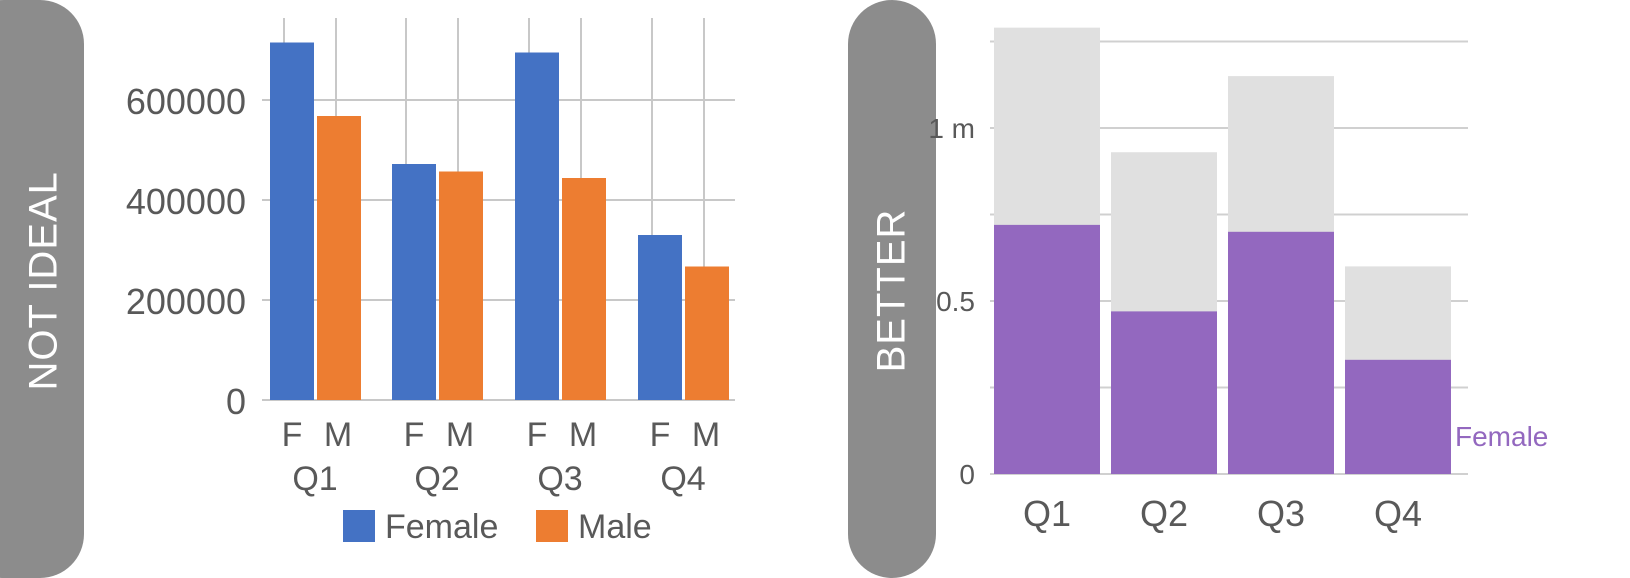 The image size is (1630, 578). Describe the element at coordinates (951, 128) in the screenshot. I see `y-tick-label: 1 m` at that location.